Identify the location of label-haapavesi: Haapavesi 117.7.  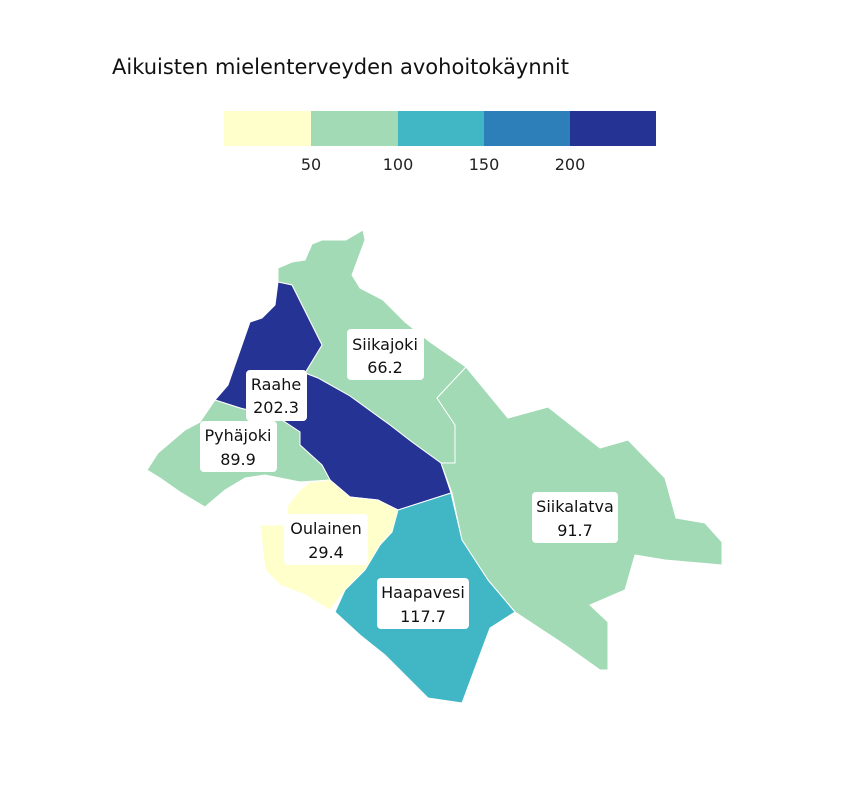
(423, 603).